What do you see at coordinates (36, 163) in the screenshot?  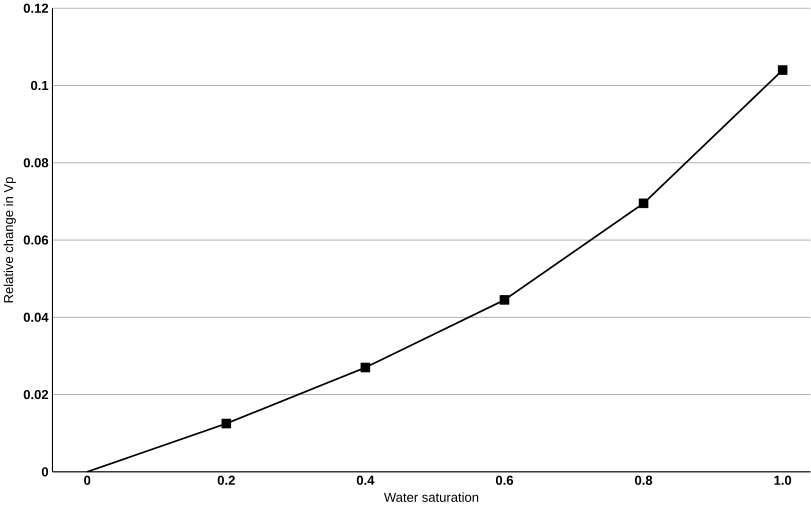 I see `y-tick-label: 0.08` at bounding box center [36, 163].